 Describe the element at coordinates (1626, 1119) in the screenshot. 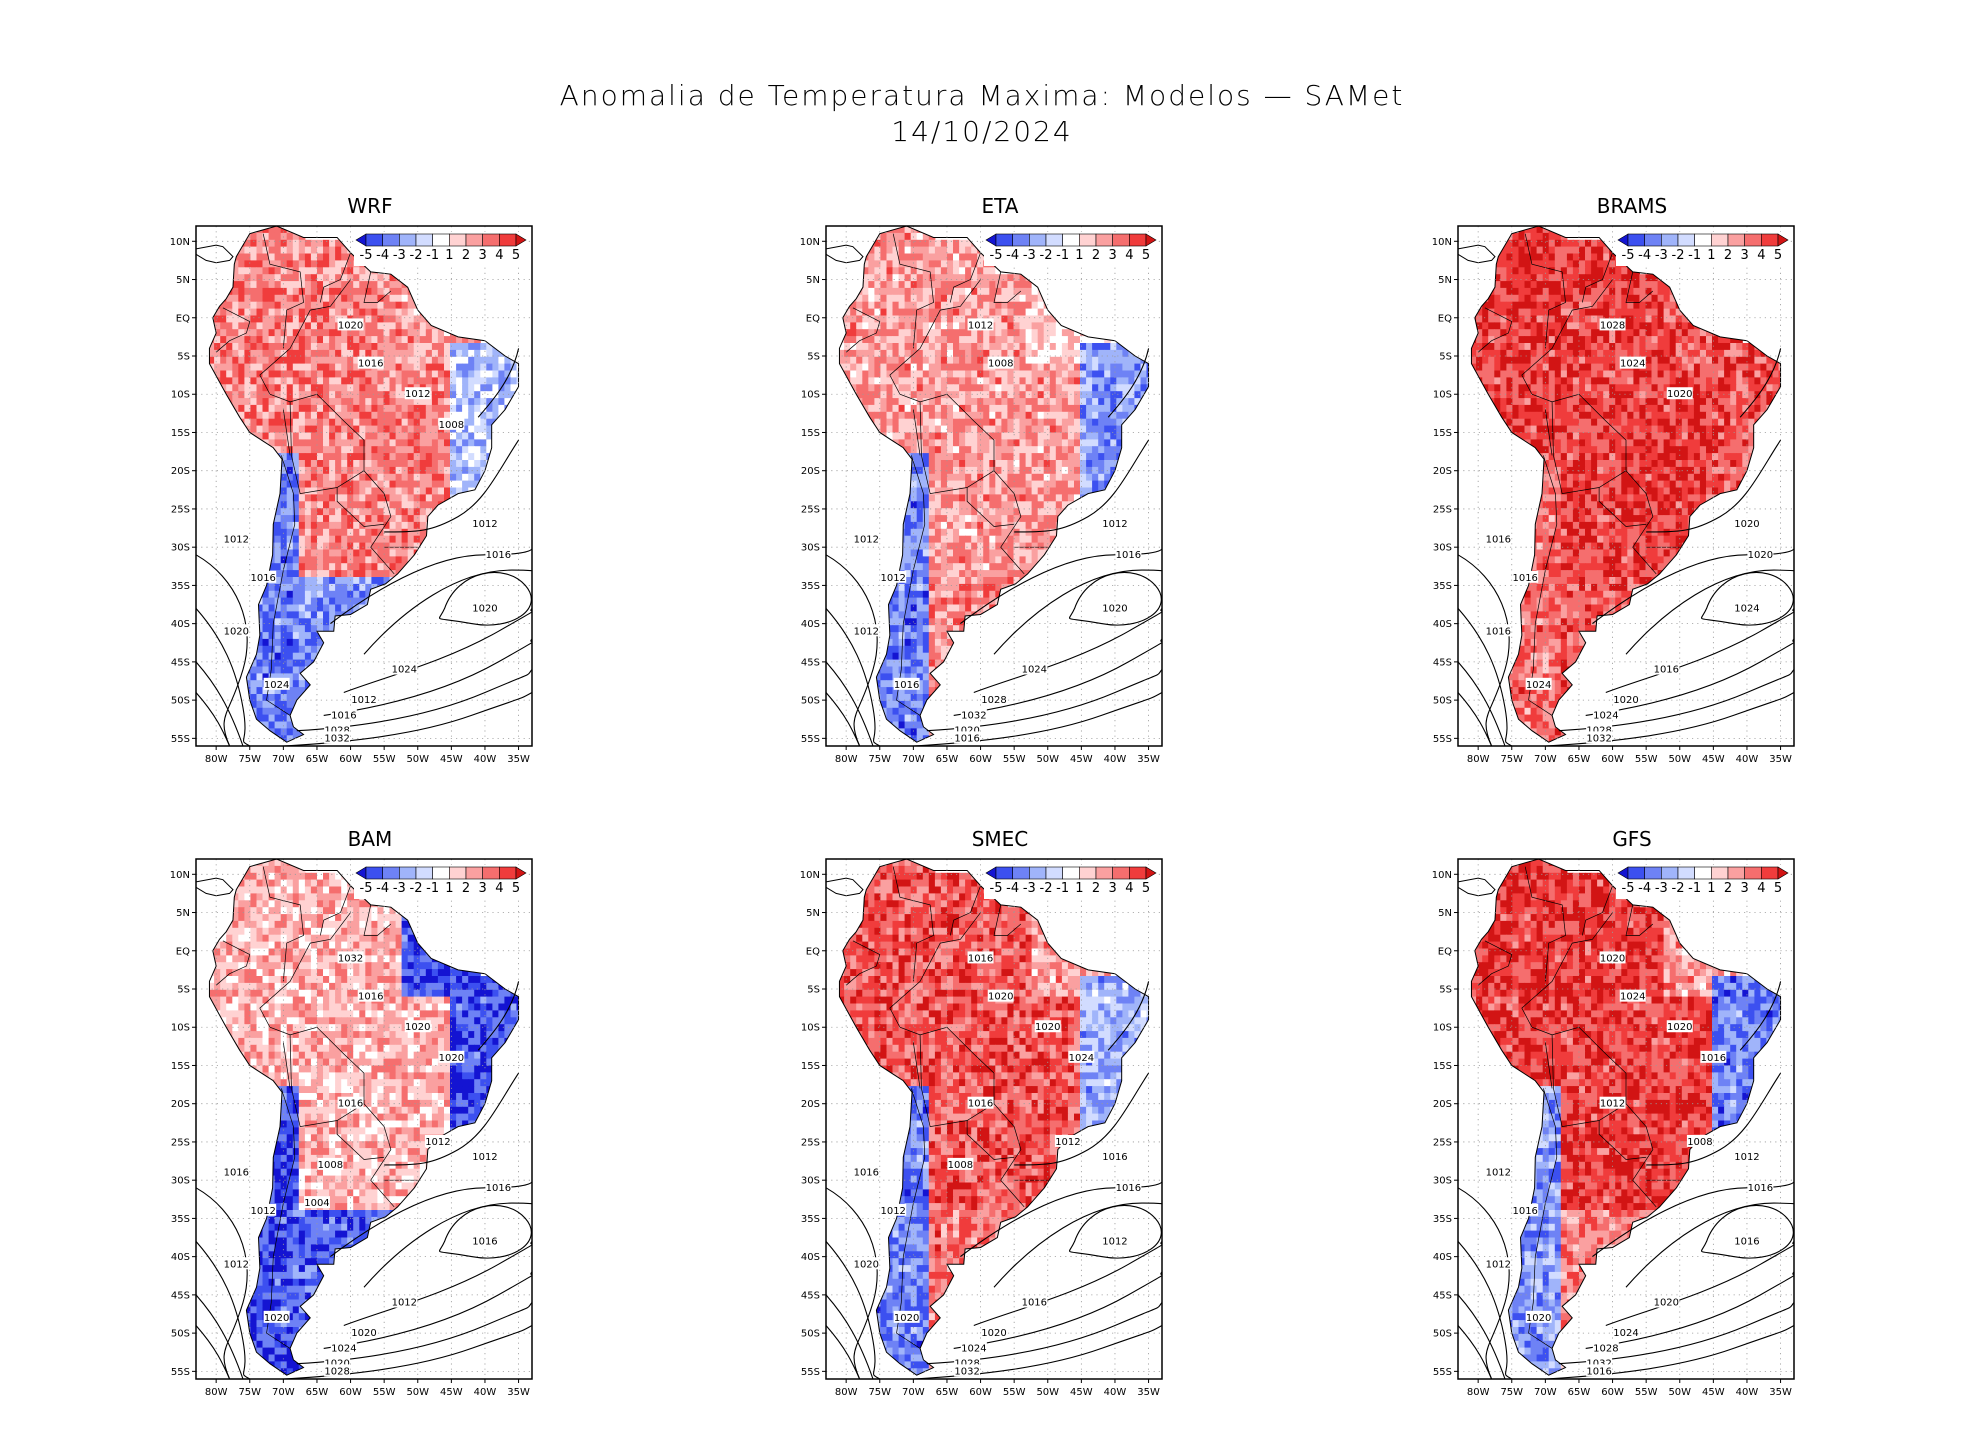

I see `gridlines` at that location.